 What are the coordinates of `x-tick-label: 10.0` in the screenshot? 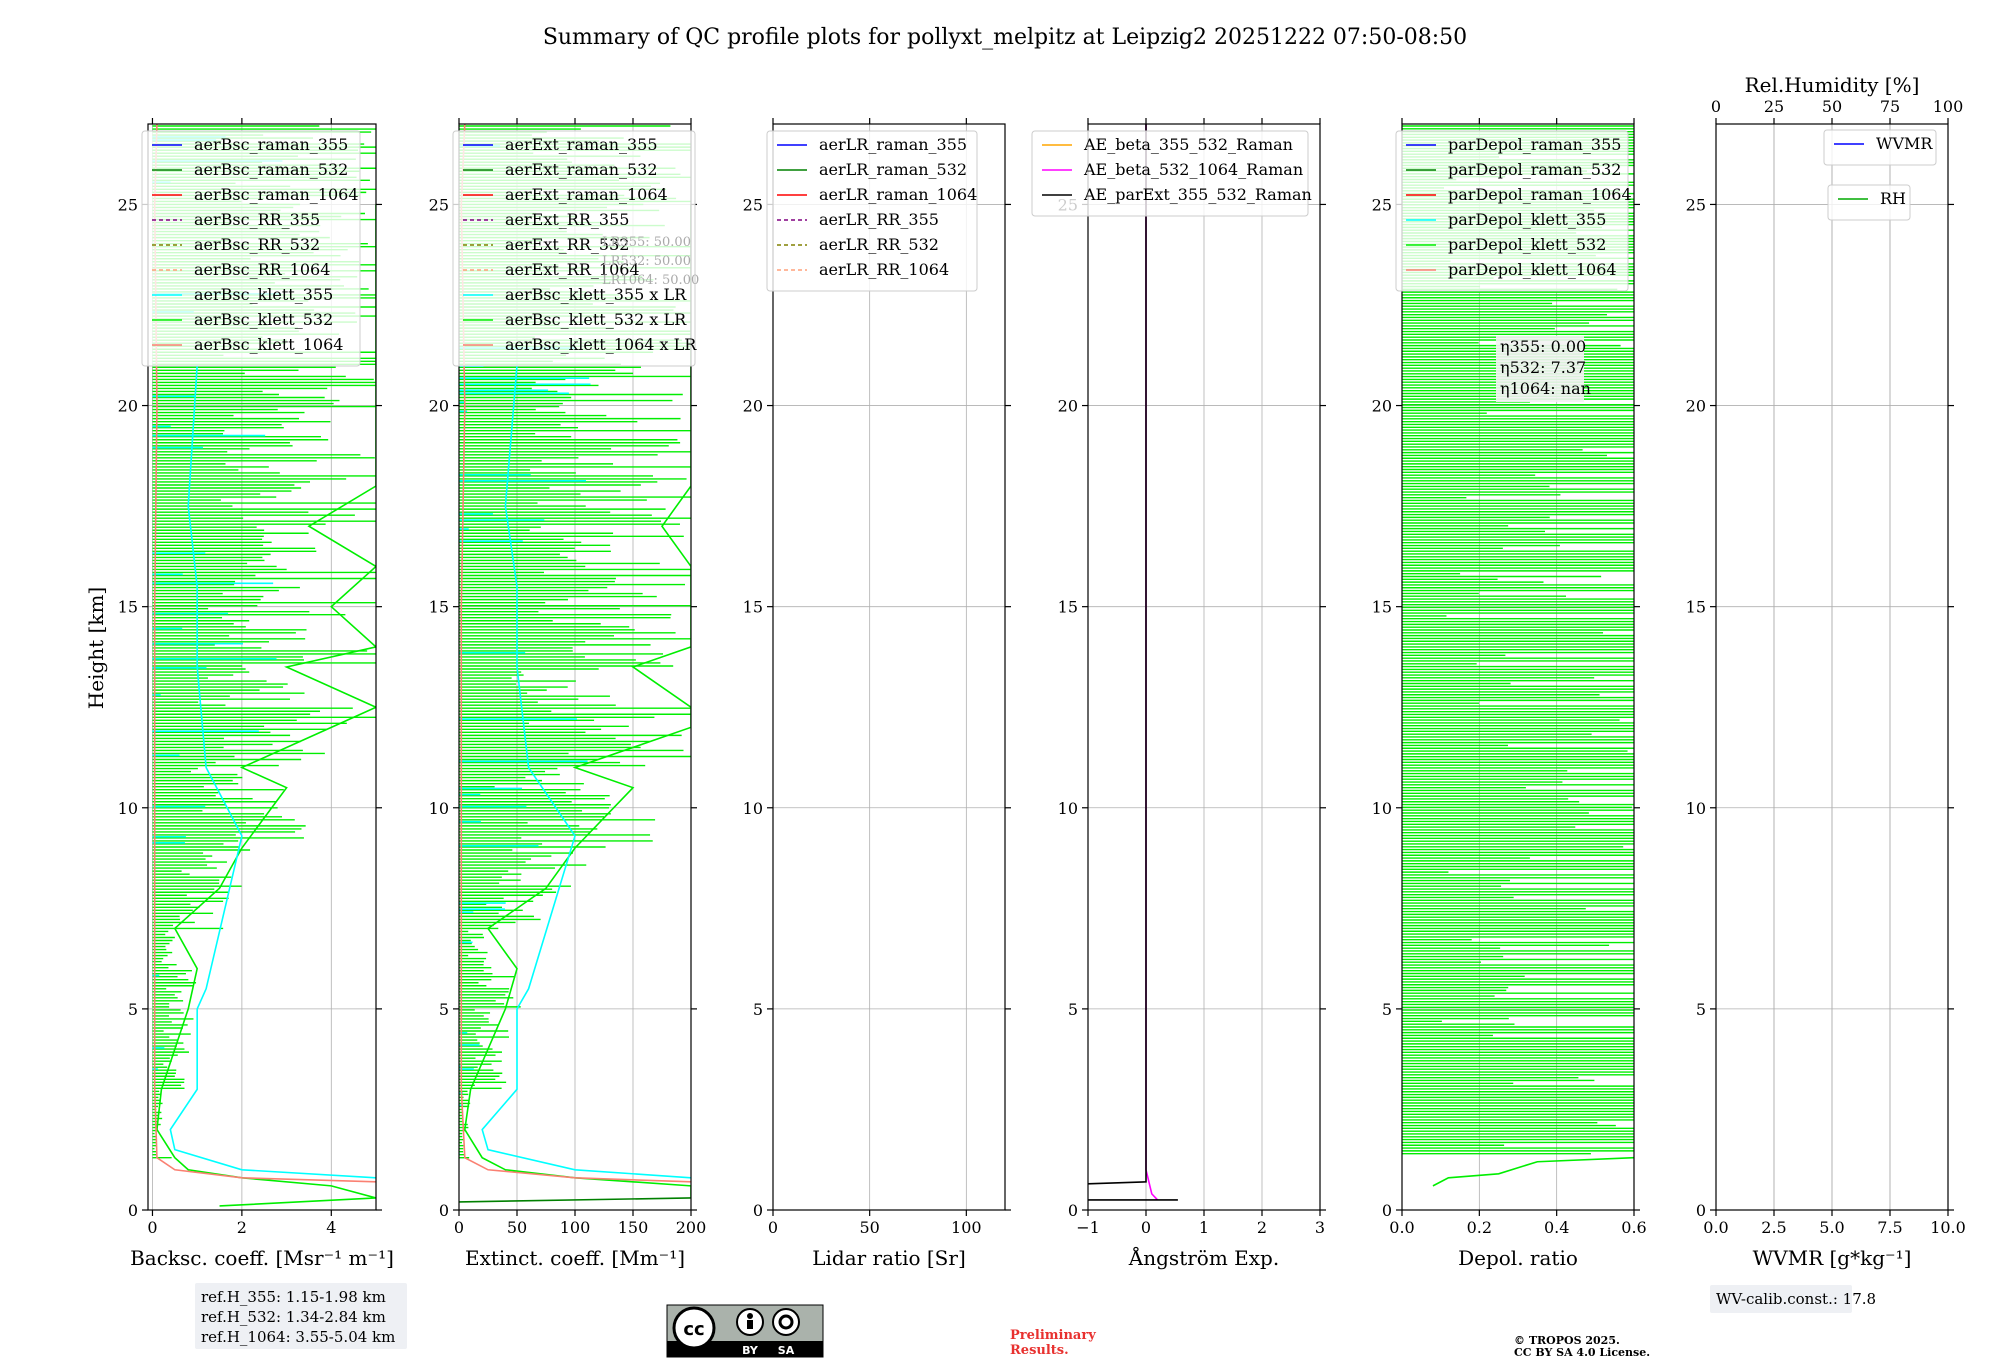 It's located at (1948, 1227).